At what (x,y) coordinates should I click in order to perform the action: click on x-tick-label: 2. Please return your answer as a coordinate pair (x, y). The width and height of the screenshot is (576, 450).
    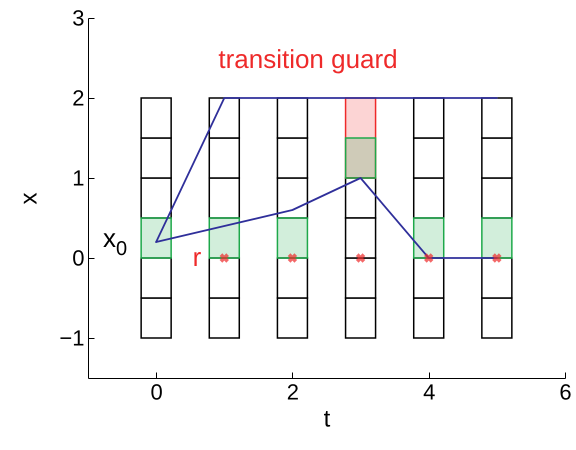
    Looking at the image, I should click on (293, 392).